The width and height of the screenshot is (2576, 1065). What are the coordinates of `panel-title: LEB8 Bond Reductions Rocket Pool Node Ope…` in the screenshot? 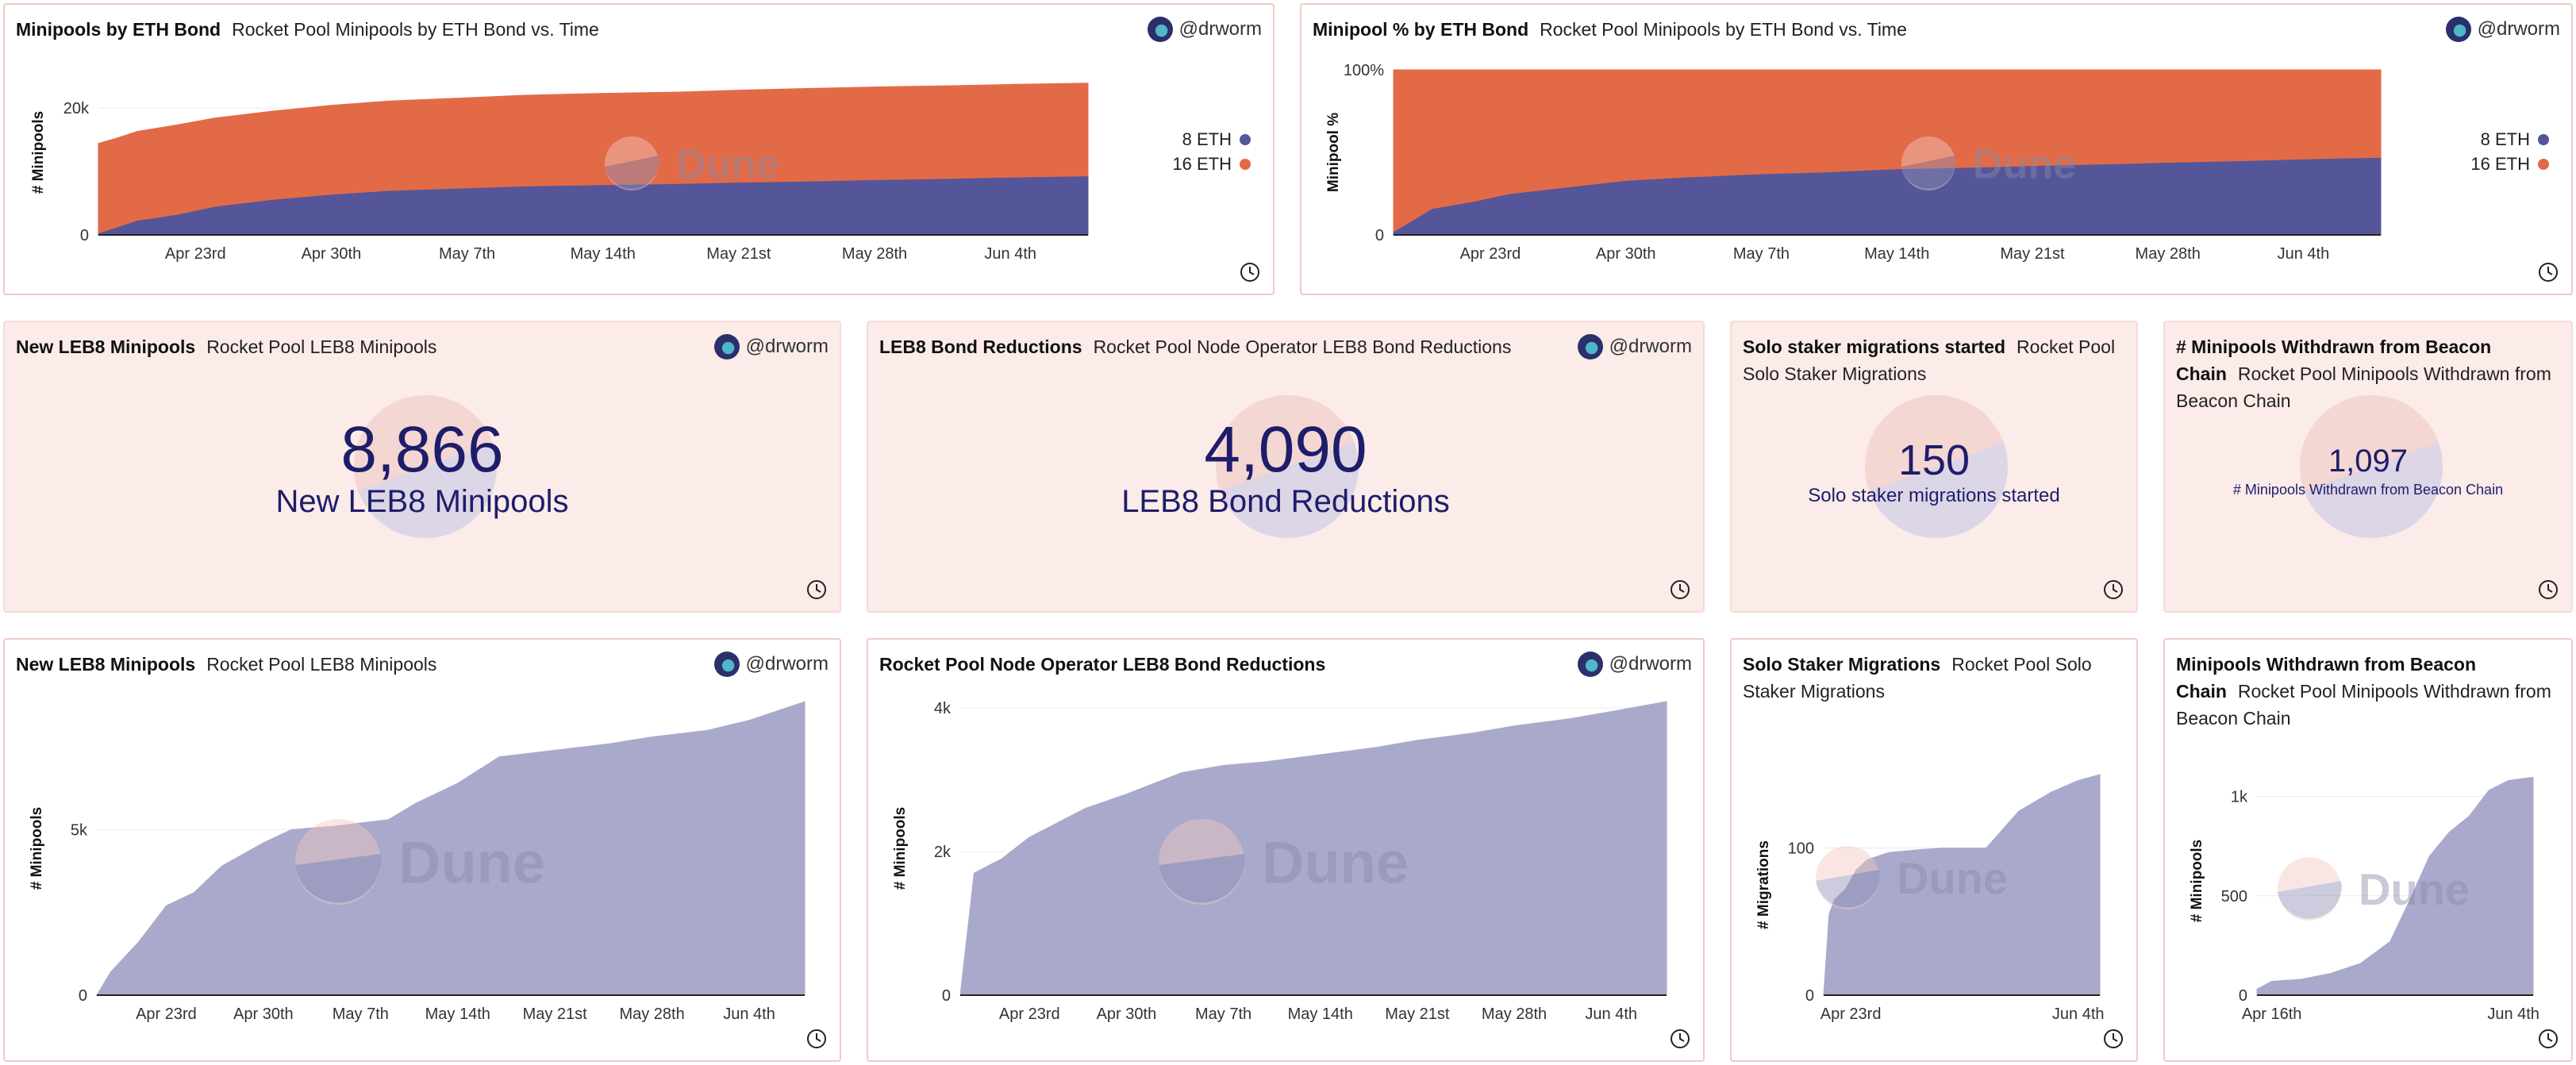 It's located at (1195, 347).